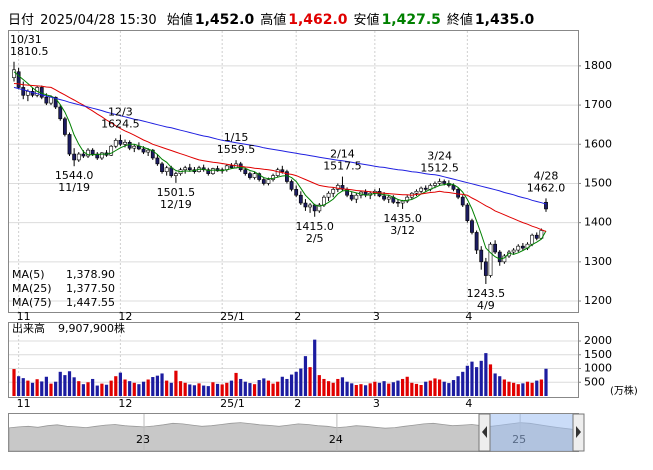 The image size is (653, 470). What do you see at coordinates (32, 288) in the screenshot?
I see `legend-name: MA(25)` at bounding box center [32, 288].